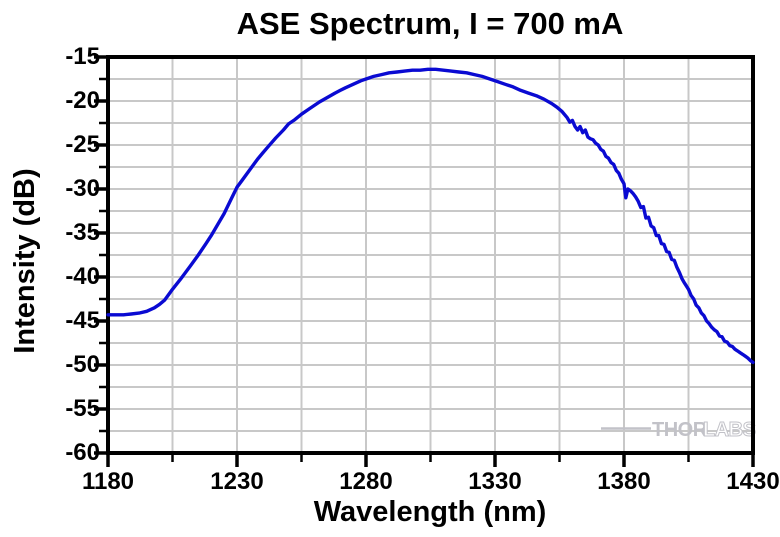 Image resolution: width=780 pixels, height=537 pixels. Describe the element at coordinates (430, 512) in the screenshot. I see `x-axis-title: Wavelength (nm)` at that location.